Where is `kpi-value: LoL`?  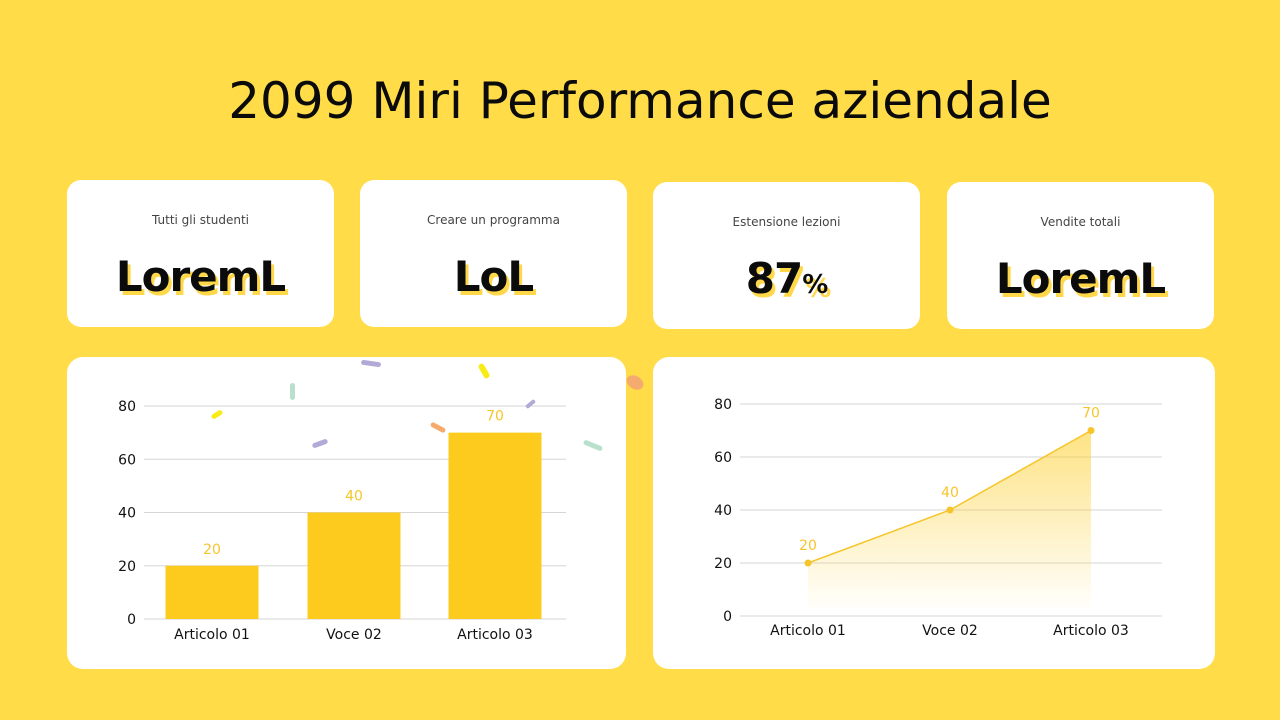
kpi-value: LoL is located at coordinates (493, 276).